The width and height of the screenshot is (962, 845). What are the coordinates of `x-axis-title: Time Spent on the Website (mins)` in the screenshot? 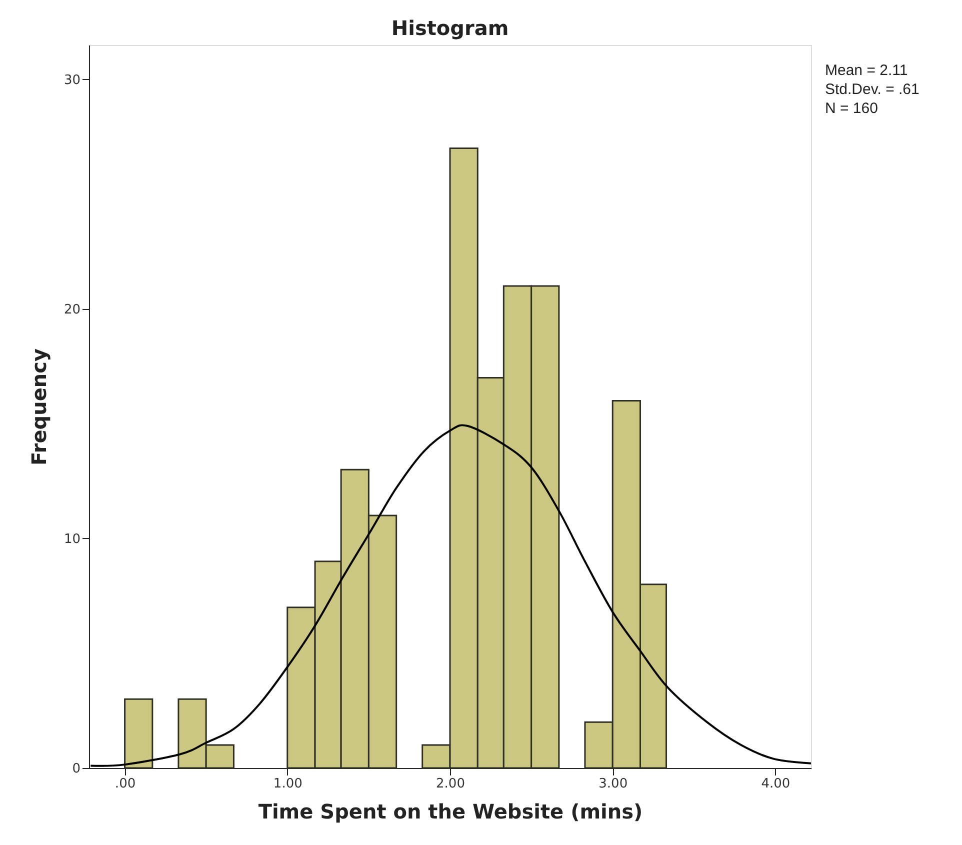 It's located at (450, 812).